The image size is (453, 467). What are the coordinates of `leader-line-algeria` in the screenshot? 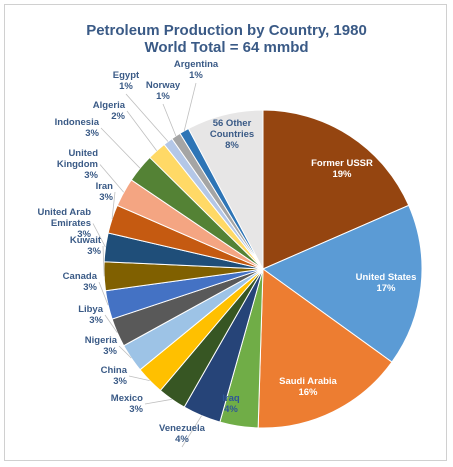 It's located at (142, 130).